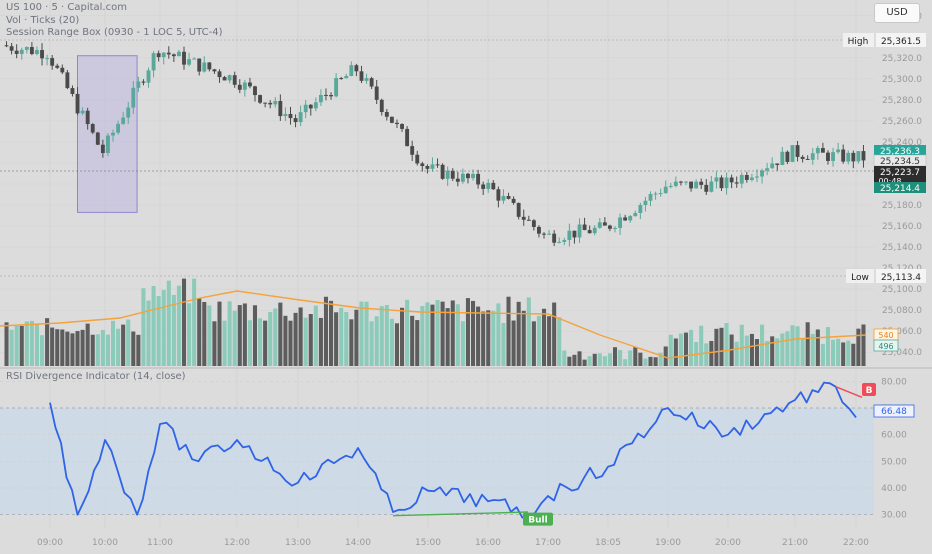 The width and height of the screenshot is (932, 554). Describe the element at coordinates (897, 13) in the screenshot. I see `currency-button: USD` at that location.